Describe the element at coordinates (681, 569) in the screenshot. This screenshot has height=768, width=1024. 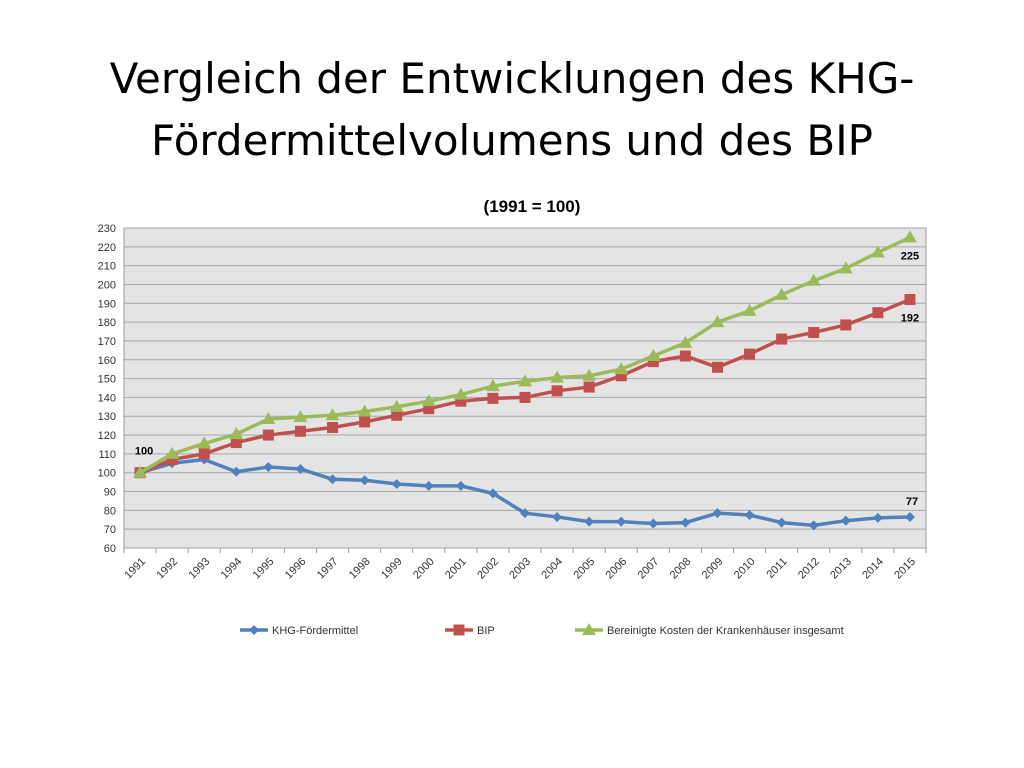
I see `x-tick-label: 2008` at that location.